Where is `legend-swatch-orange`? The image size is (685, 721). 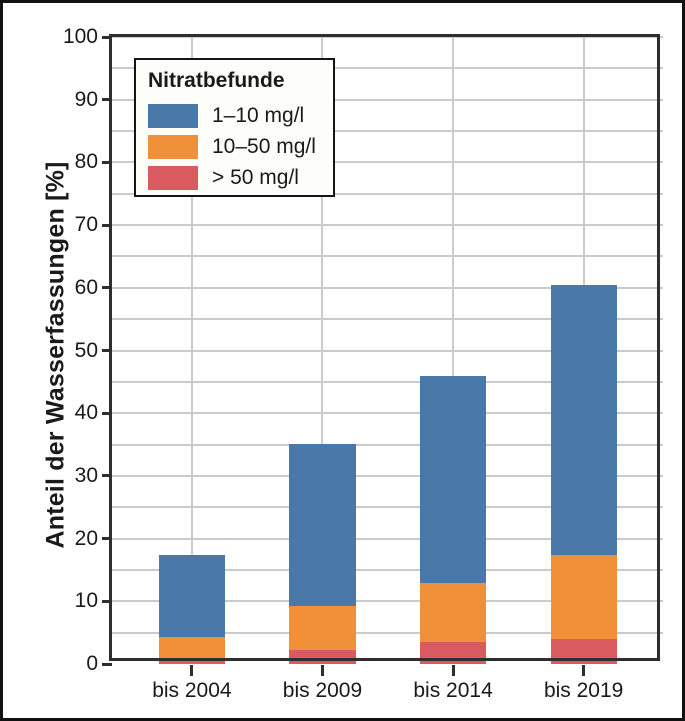 legend-swatch-orange is located at coordinates (173, 146).